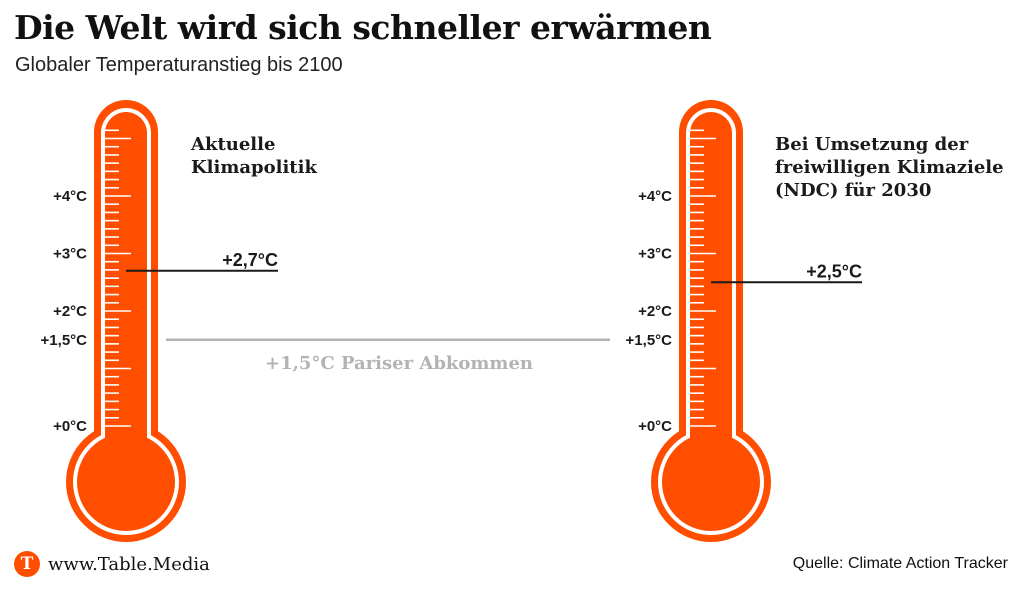 This screenshot has height=590, width=1024. I want to click on site-url: www.Table.Media, so click(129, 564).